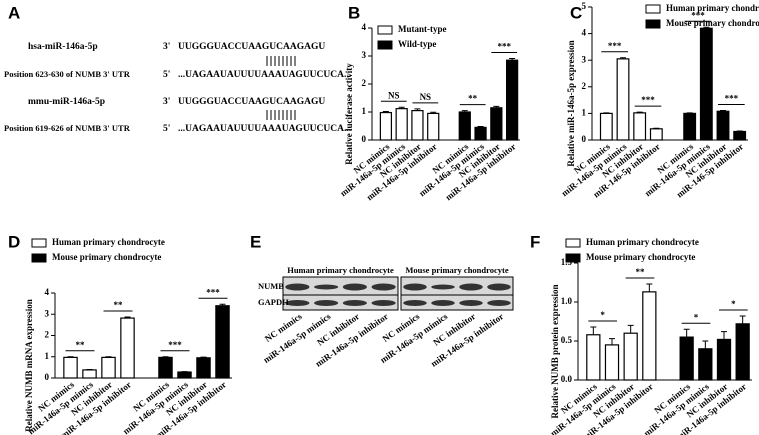 The image size is (759, 435). Describe the element at coordinates (29, 365) in the screenshot. I see `y-axis-label: Relative NUMB mRNA expression` at that location.